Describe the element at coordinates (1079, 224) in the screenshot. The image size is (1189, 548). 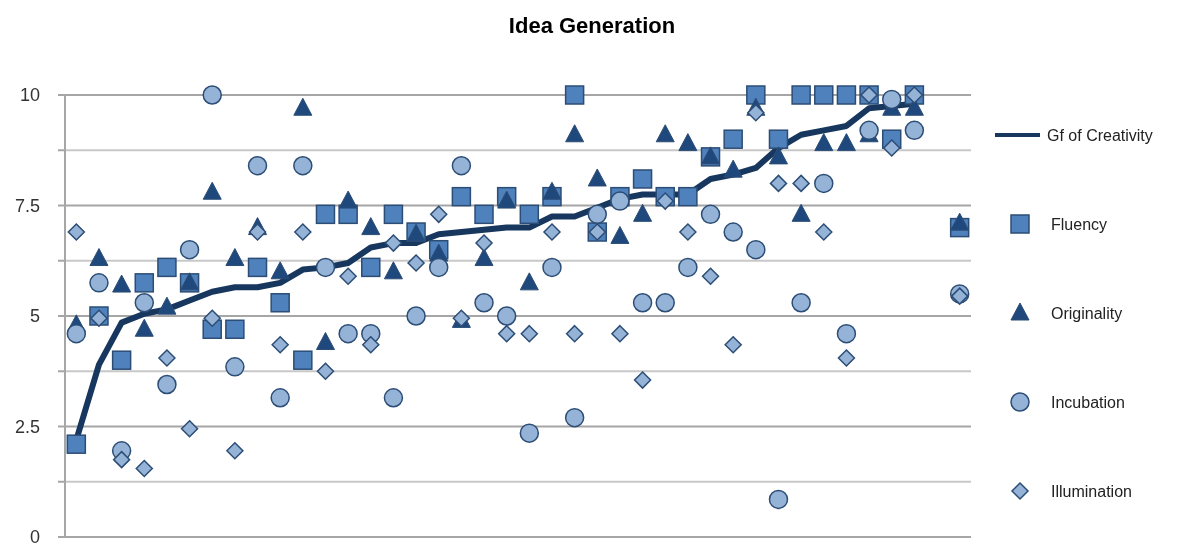
I see `legend-label: Fluency` at that location.